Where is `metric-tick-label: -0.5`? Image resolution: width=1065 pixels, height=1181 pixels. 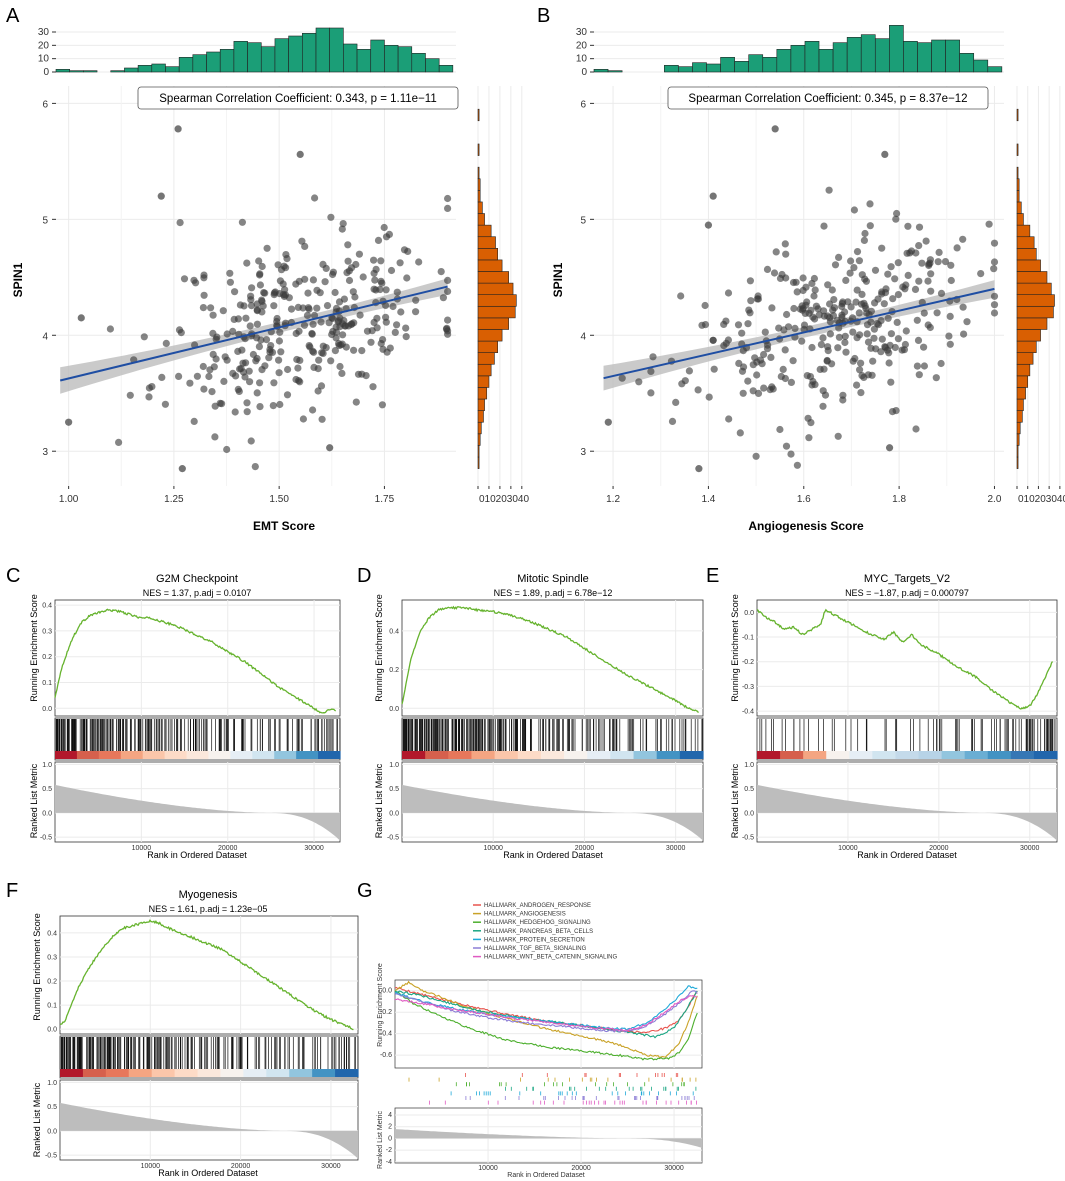 metric-tick-label: -0.5 is located at coordinates (393, 838).